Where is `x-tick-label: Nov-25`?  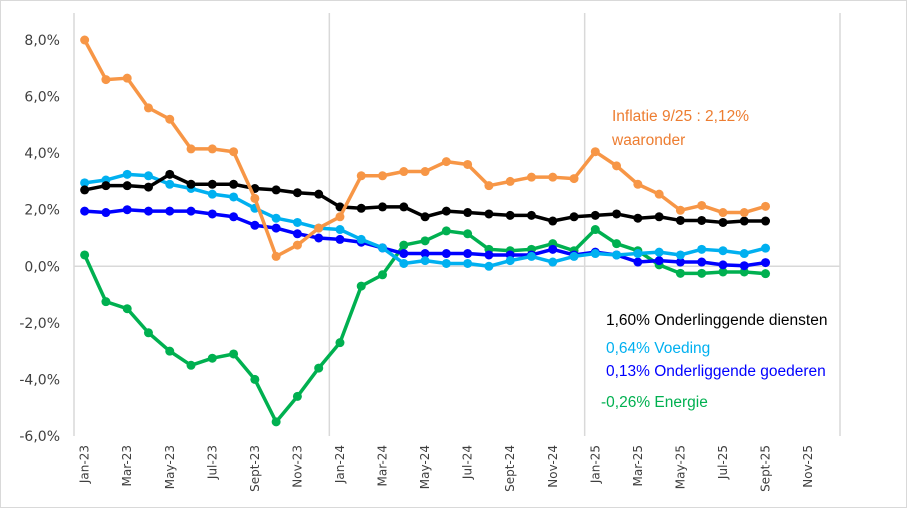 x-tick-label: Nov-25 is located at coordinates (808, 466).